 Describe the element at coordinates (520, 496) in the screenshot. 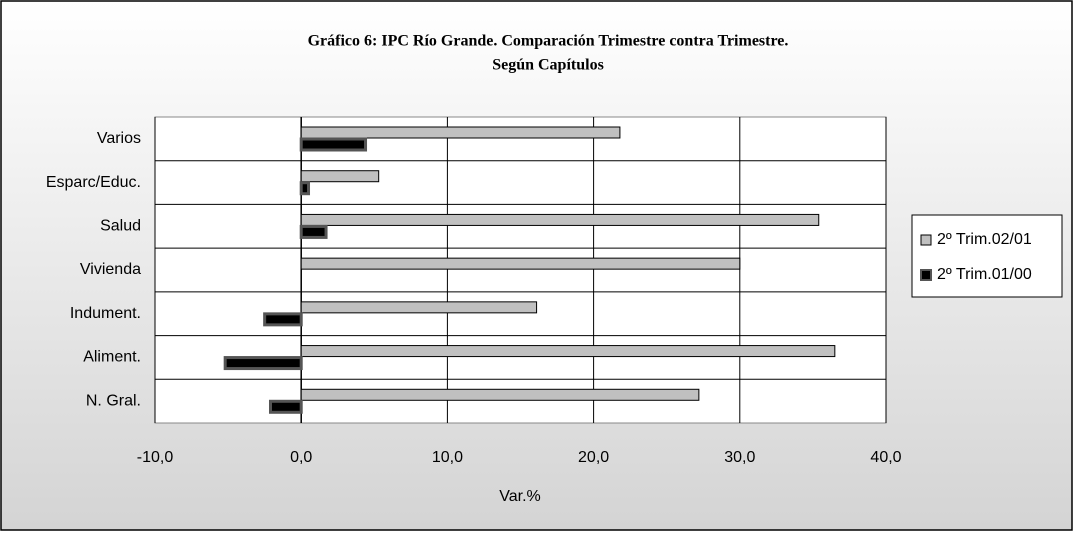

I see `x-axis-label: Var.%` at that location.